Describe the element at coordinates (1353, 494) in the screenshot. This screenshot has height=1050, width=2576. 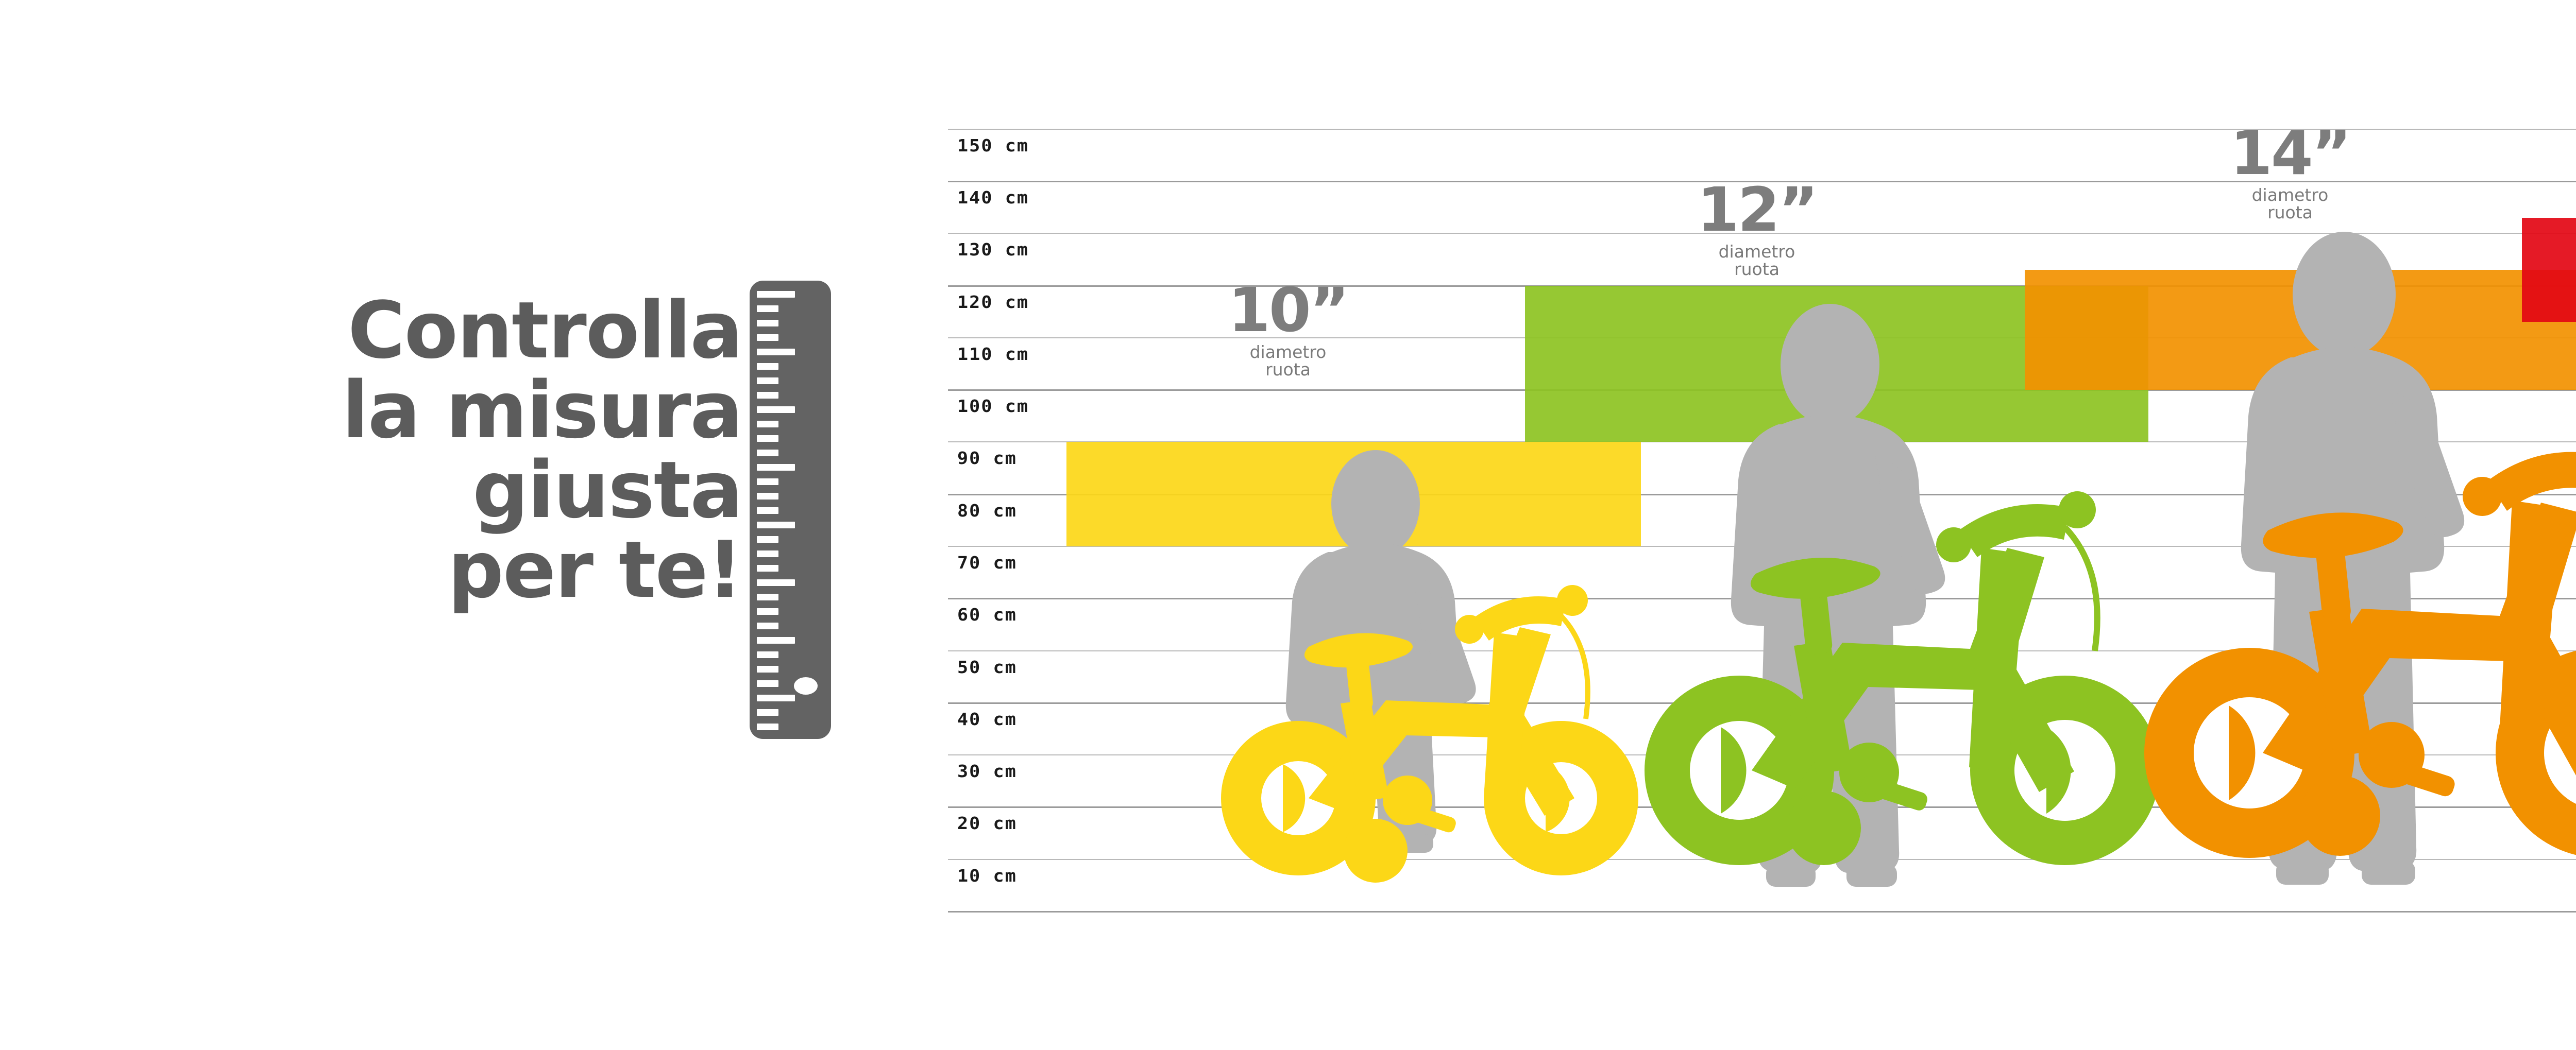
I see `height-band-10in` at that location.